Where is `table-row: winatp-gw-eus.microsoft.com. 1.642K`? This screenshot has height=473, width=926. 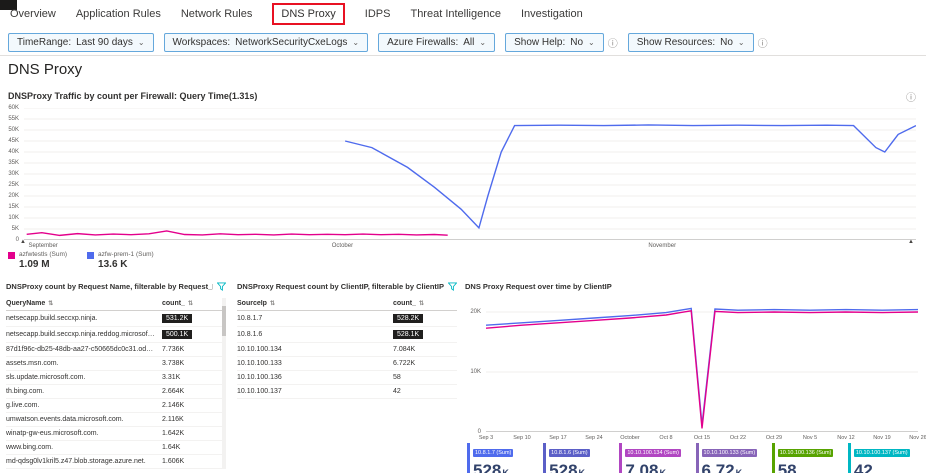 table-row: winatp-gw-eus.microsoft.com. 1.642K is located at coordinates (116, 433).